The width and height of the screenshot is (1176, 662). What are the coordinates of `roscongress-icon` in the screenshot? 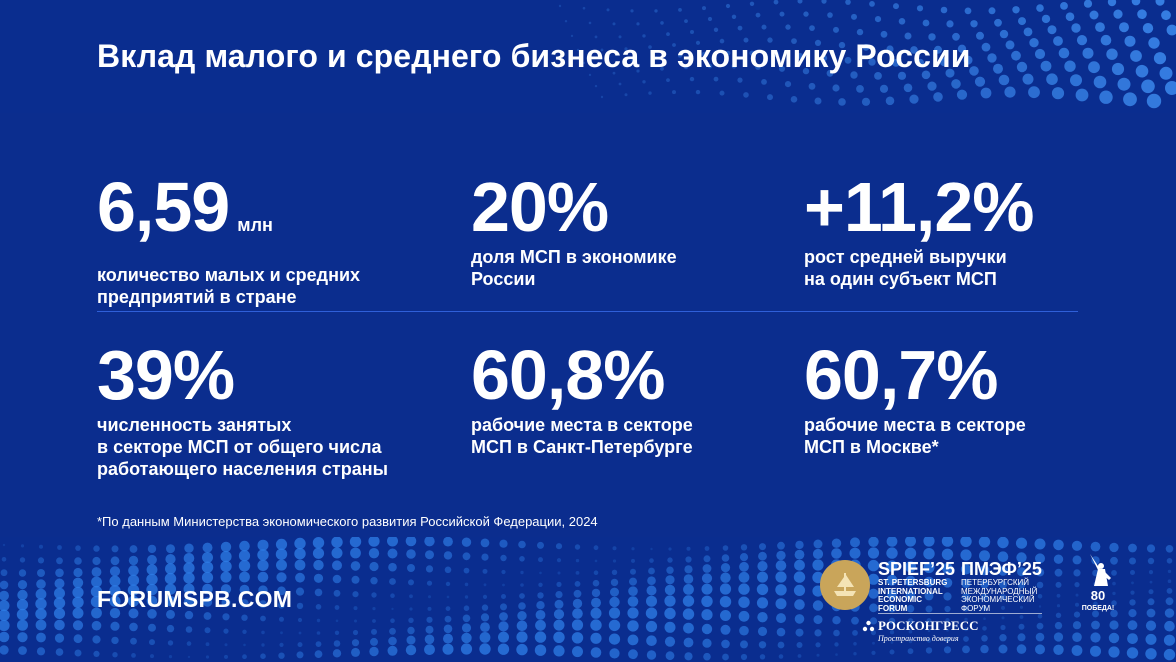 It's located at (868, 626).